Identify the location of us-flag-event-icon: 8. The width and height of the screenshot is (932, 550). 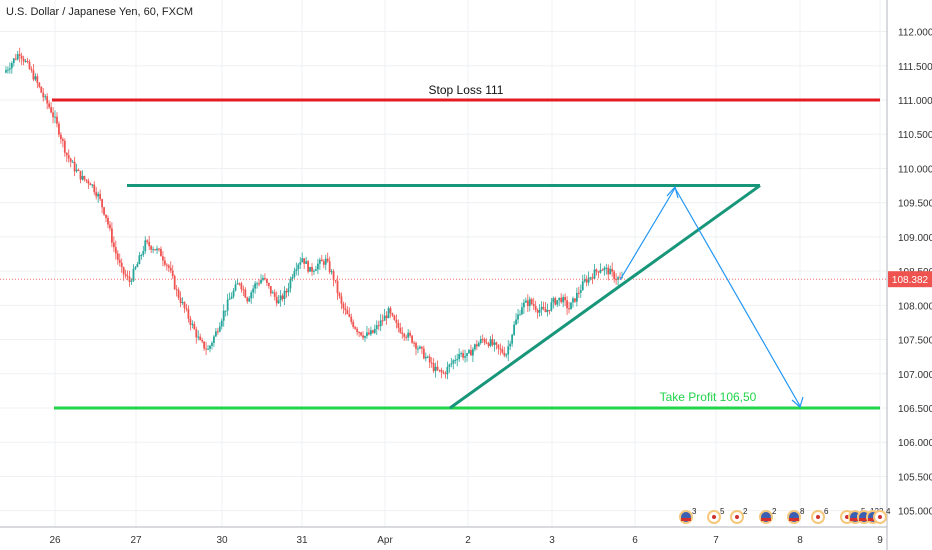
(796, 515).